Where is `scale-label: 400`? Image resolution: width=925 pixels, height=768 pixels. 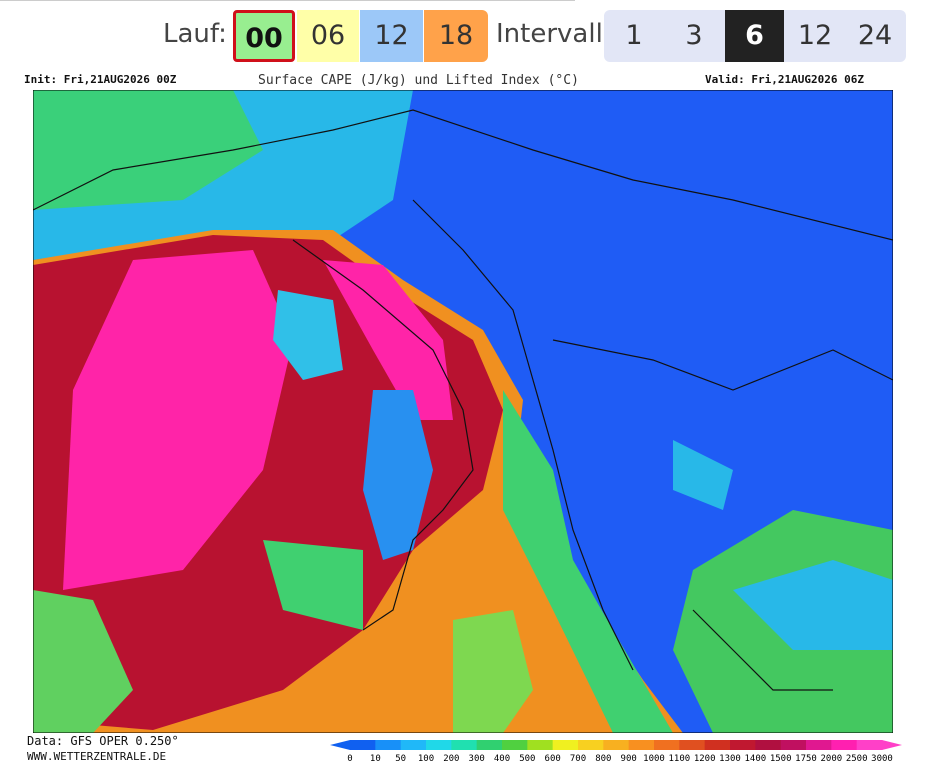 scale-label: 400 is located at coordinates (502, 759).